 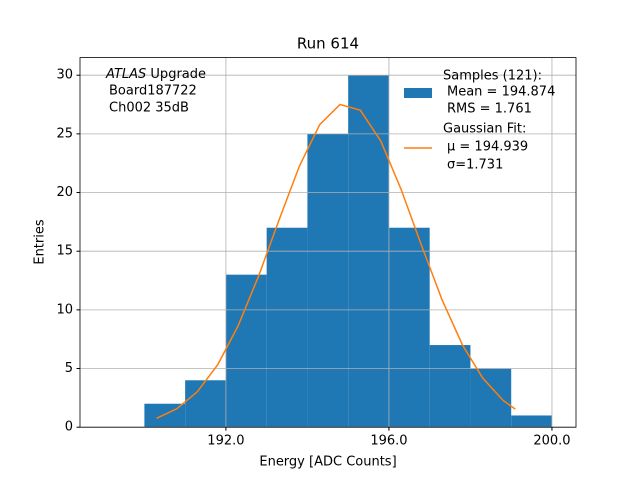 What do you see at coordinates (551, 441) in the screenshot?
I see `x-tick-label: 200.0` at bounding box center [551, 441].